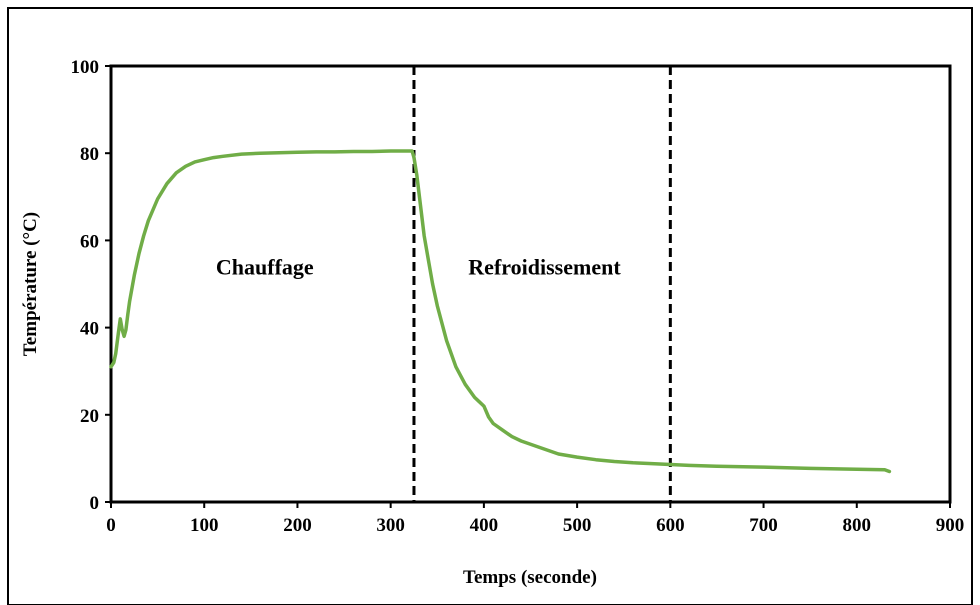 The height and width of the screenshot is (605, 980). Describe the element at coordinates (111, 525) in the screenshot. I see `x-tick-label: 0` at that location.